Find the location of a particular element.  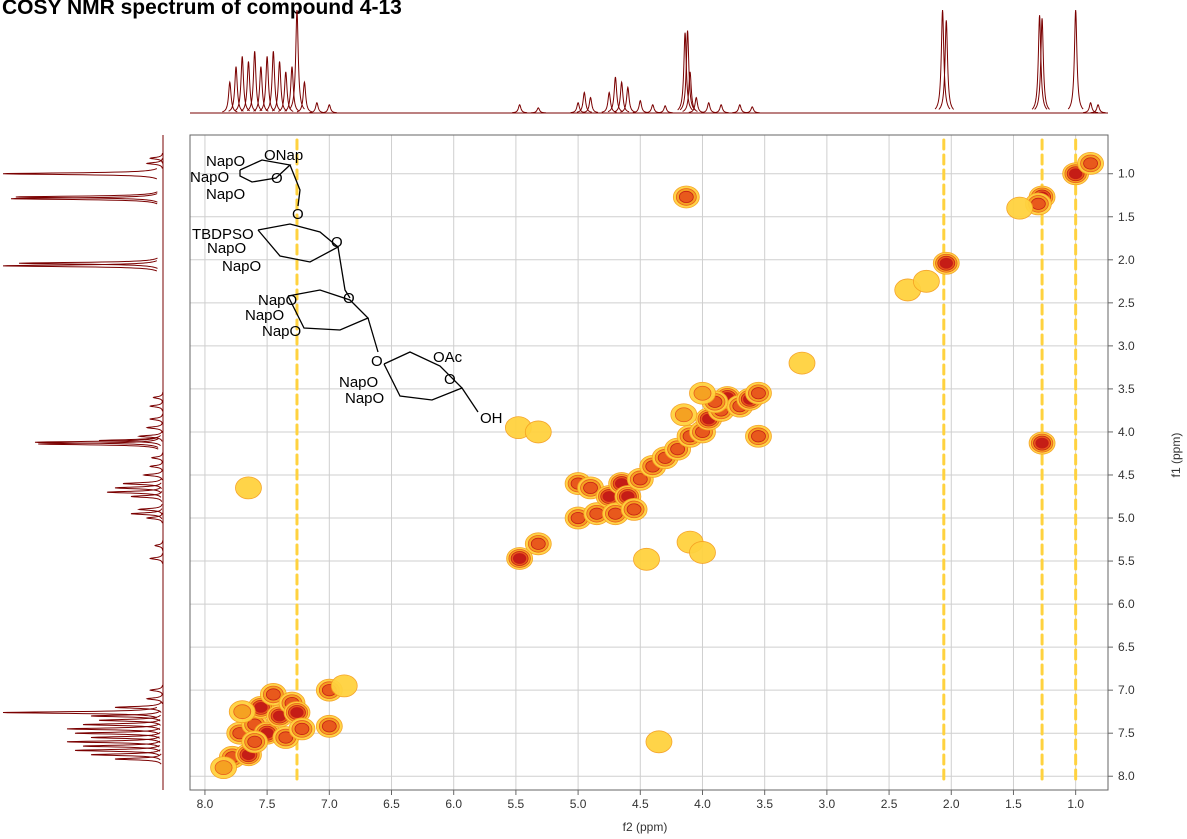

y-tick-label: 1.5 is located at coordinates (1126, 217).